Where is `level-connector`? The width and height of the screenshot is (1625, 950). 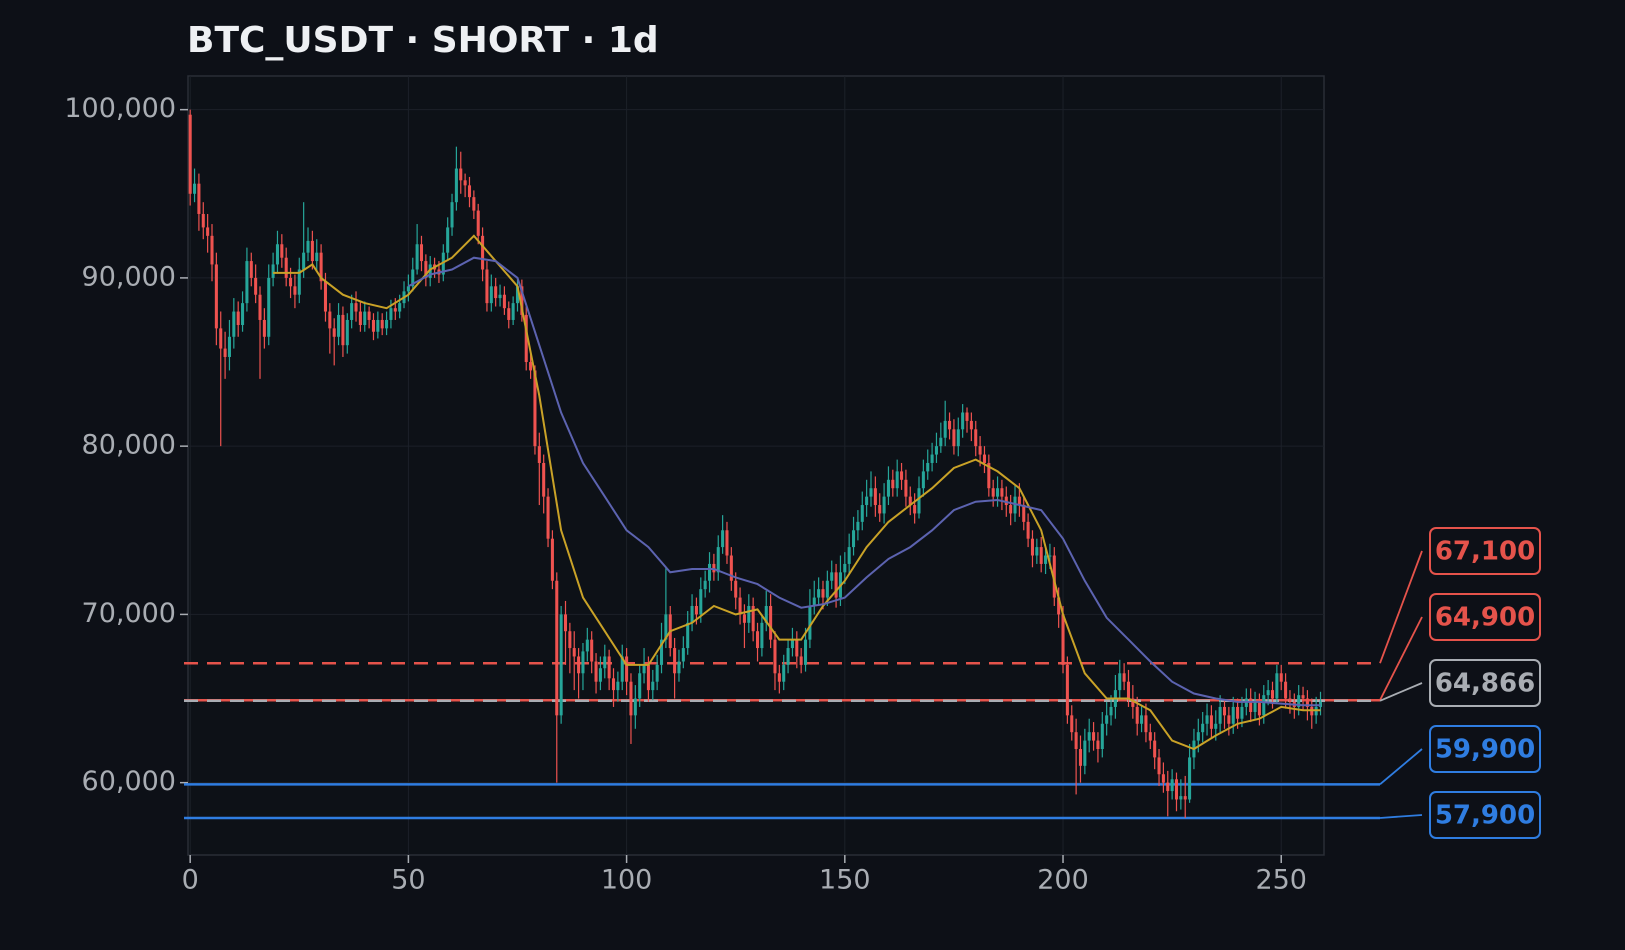
level-connector is located at coordinates (1401, 692).